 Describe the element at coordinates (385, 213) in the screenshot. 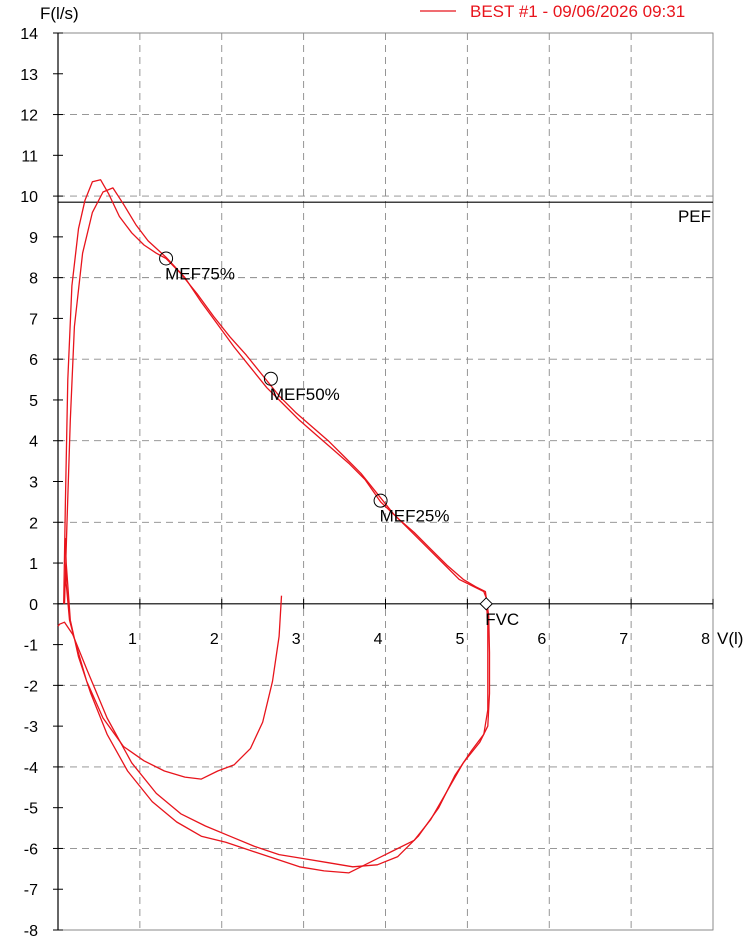

I see `pef-line-group: PEF` at that location.